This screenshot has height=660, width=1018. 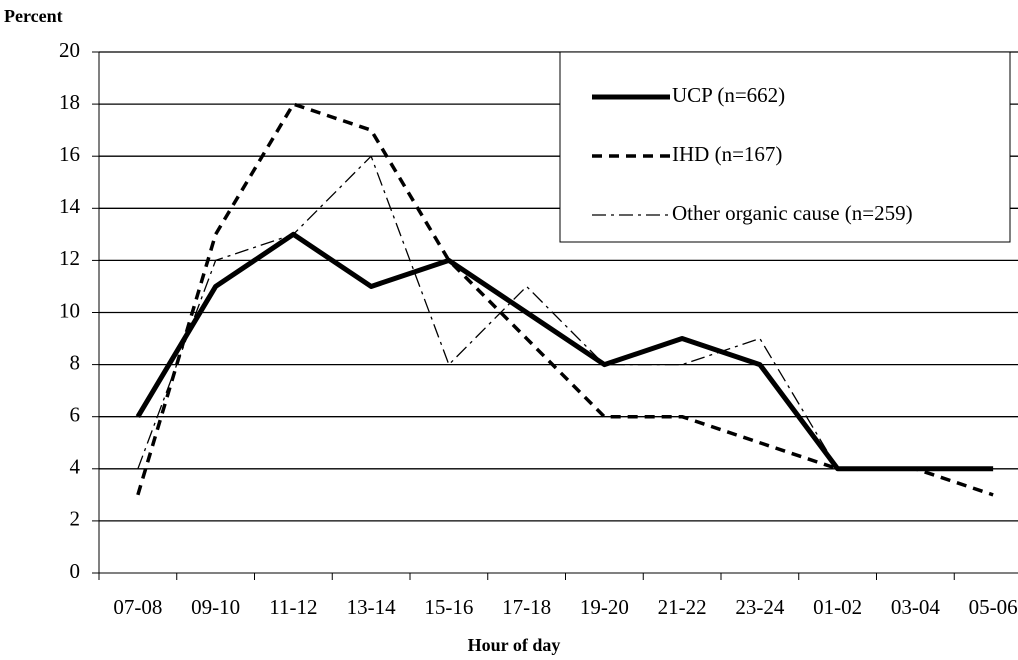 I want to click on y-tick-label: 14, so click(x=70, y=206).